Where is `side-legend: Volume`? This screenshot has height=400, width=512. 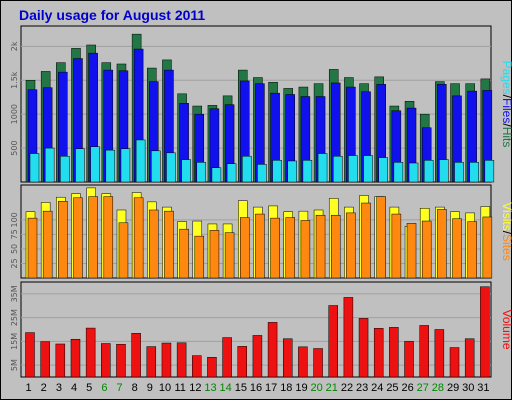
side-legend: Volume is located at coordinates (506, 329).